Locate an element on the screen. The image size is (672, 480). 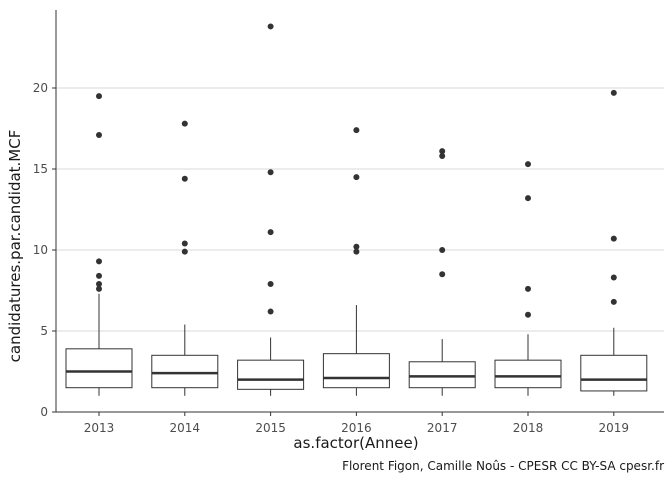
y-axis-title: candidatures.par.candidat.MCF is located at coordinates (15, 246).